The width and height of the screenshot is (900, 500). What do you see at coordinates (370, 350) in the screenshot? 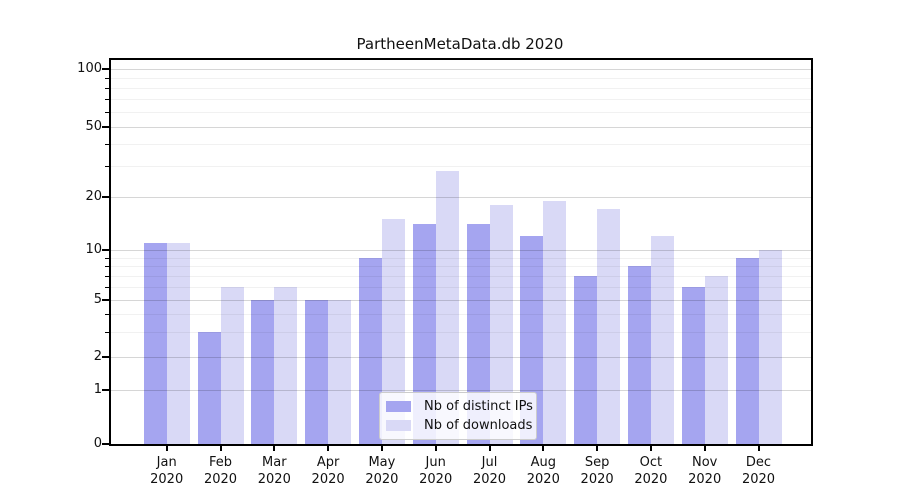
I see `bar-distinct-ips-may` at bounding box center [370, 350].